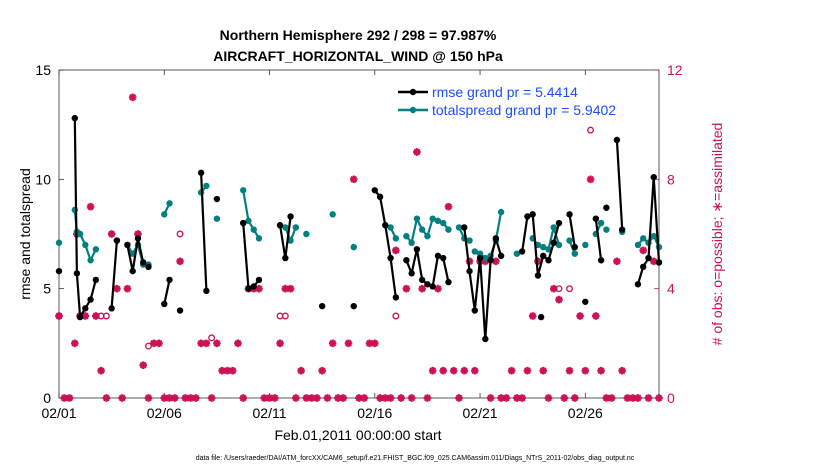 The height and width of the screenshot is (470, 830). Describe the element at coordinates (413, 92) in the screenshot. I see `legend-rmse-marker` at that location.